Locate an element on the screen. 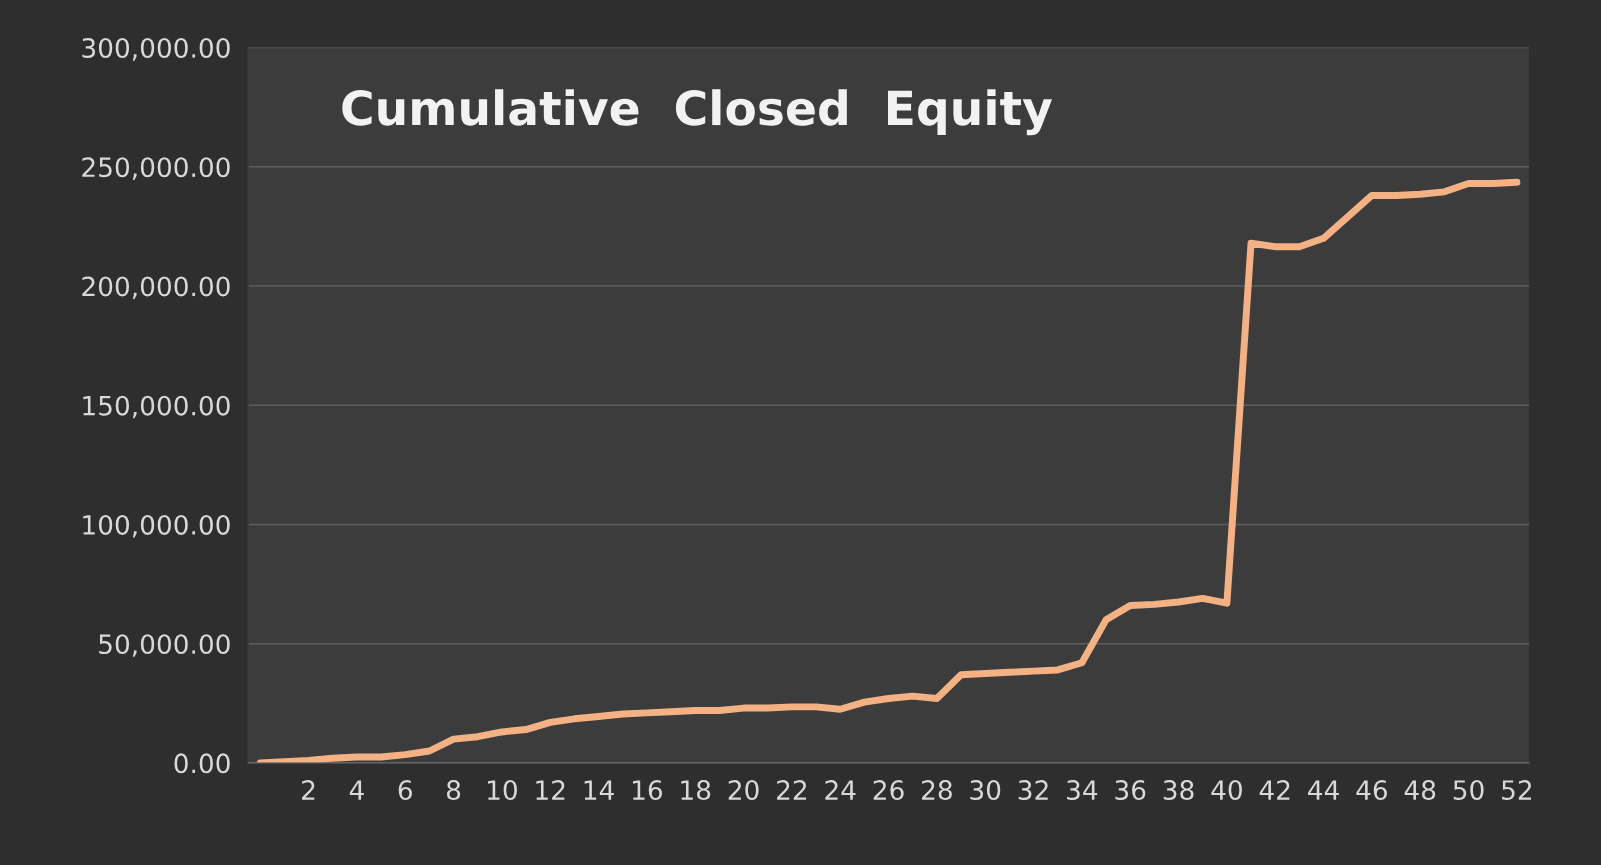 The height and width of the screenshot is (865, 1601). x-tick-label: 34 is located at coordinates (1082, 790).